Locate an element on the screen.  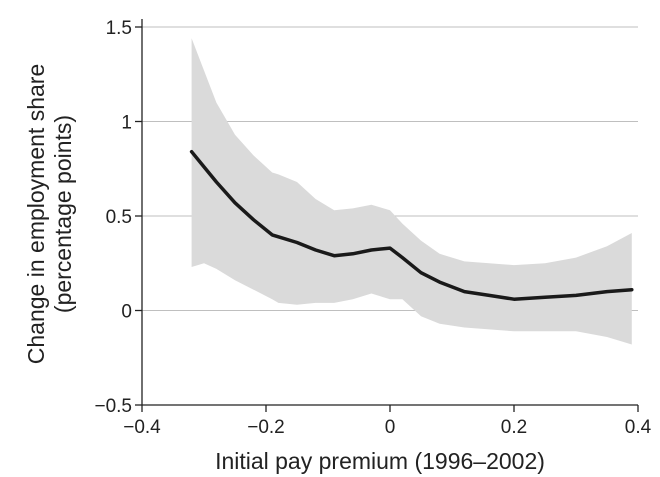
y-tick-label: 1 is located at coordinates (126, 123).